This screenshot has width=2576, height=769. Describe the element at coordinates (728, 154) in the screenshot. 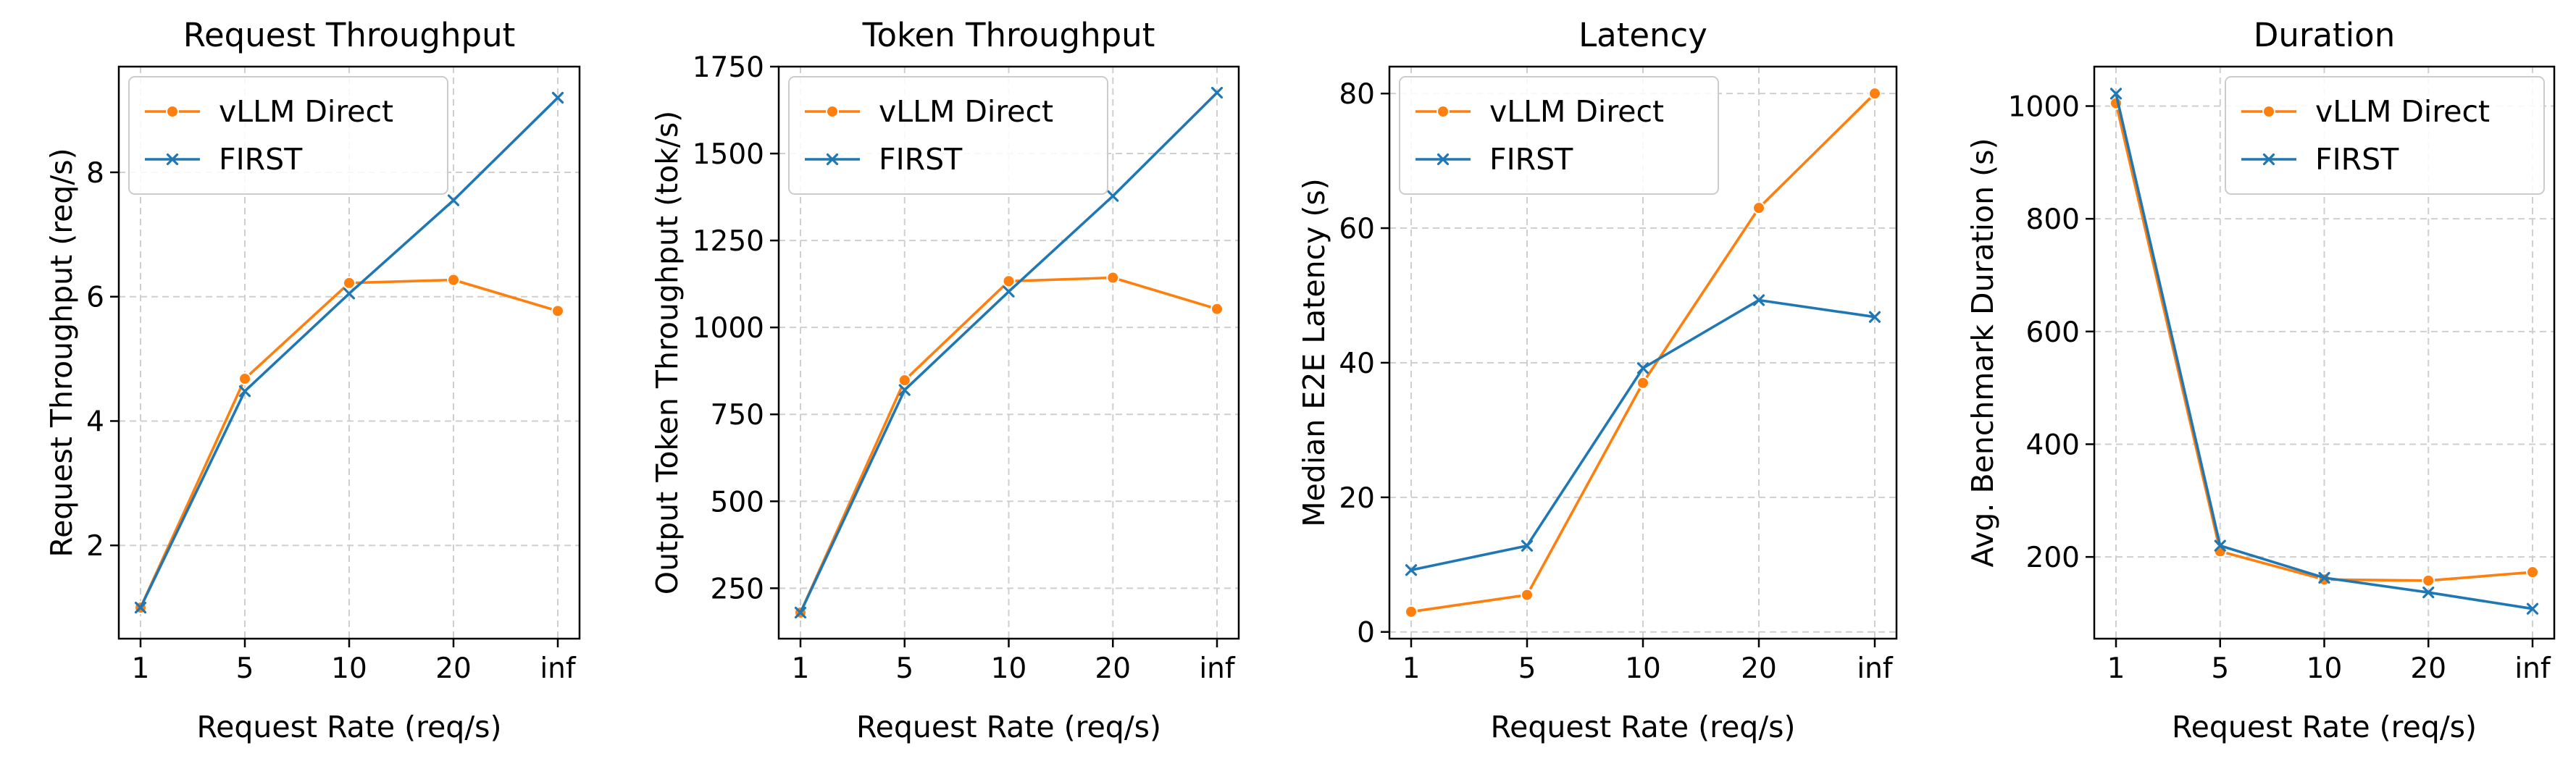

I see `y-tick-label: 1500` at that location.